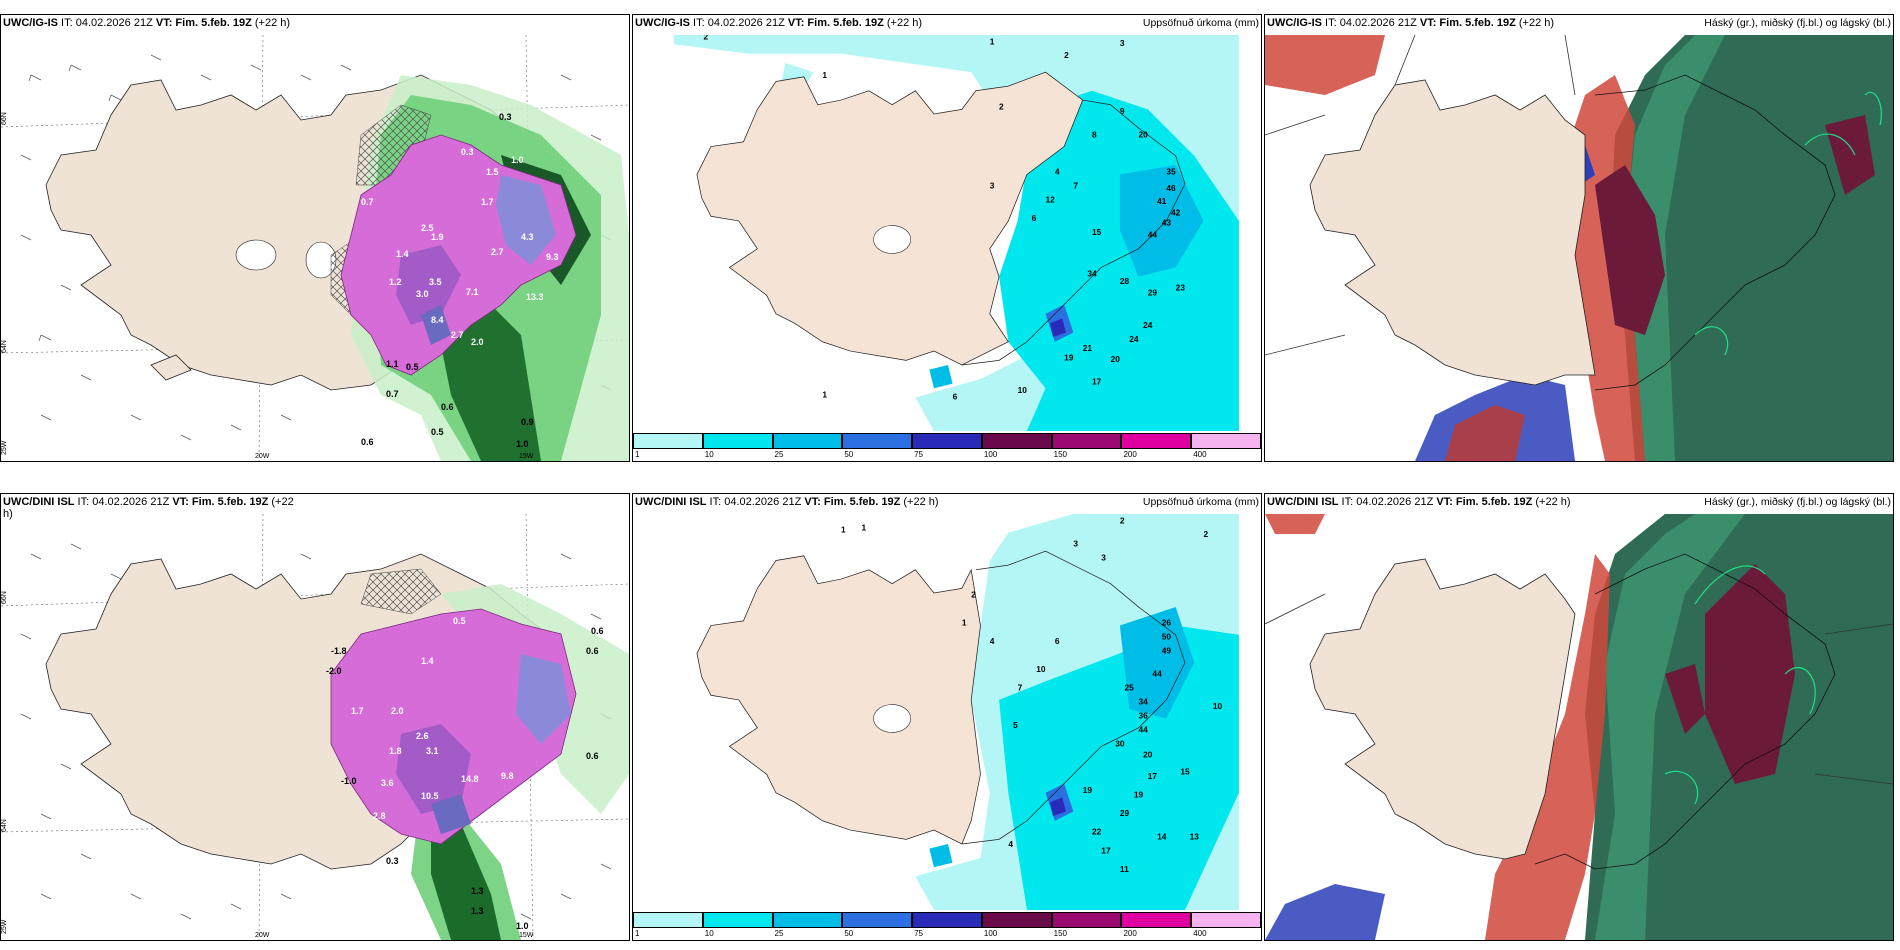  I want to click on svg-text: 5, so click(1015, 725).